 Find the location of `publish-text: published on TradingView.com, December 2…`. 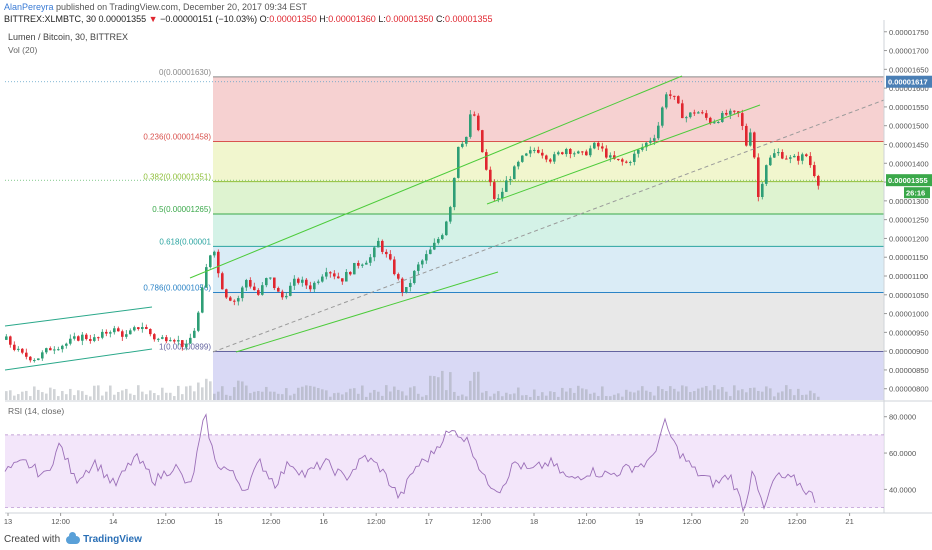

publish-text: published on TradingView.com, December 2… is located at coordinates (180, 7).